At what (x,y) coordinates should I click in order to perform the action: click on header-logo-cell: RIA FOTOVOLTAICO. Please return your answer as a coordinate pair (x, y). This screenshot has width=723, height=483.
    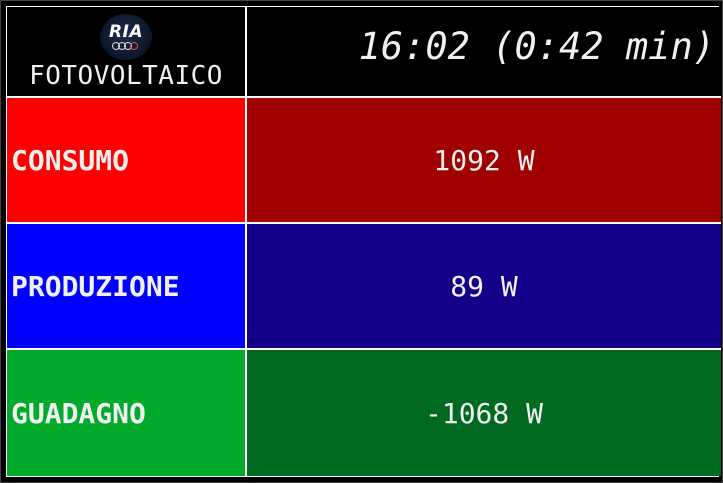
    Looking at the image, I should click on (126, 52).